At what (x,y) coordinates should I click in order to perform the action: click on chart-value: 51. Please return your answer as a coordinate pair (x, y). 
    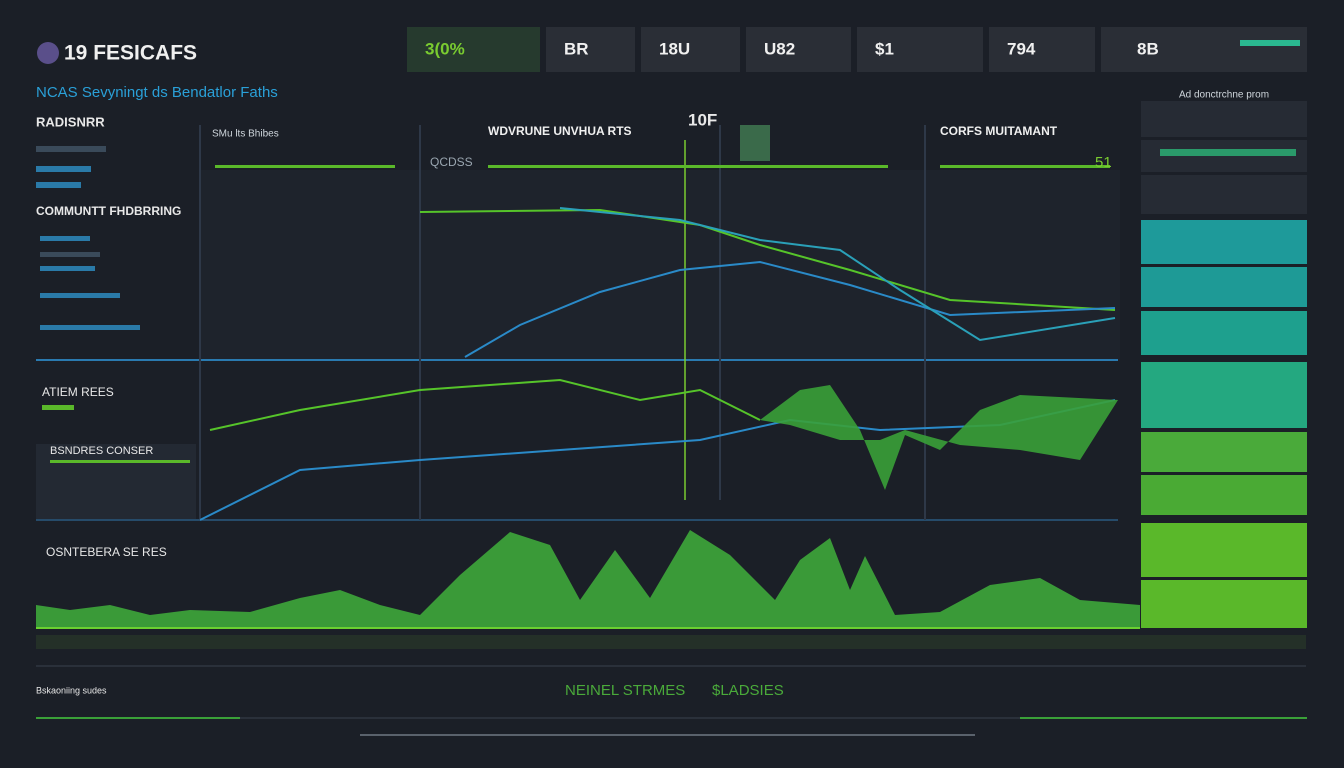
    Looking at the image, I should click on (1103, 162).